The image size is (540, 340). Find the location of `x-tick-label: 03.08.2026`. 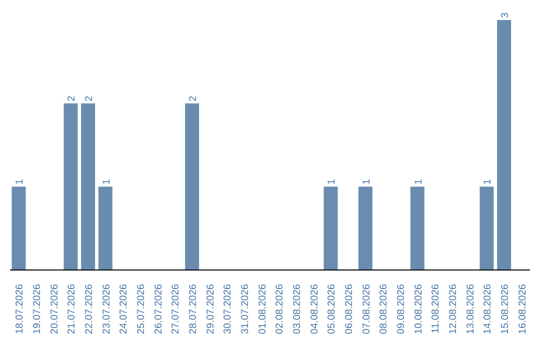

x-tick-label: 03.08.2026 is located at coordinates (297, 309).